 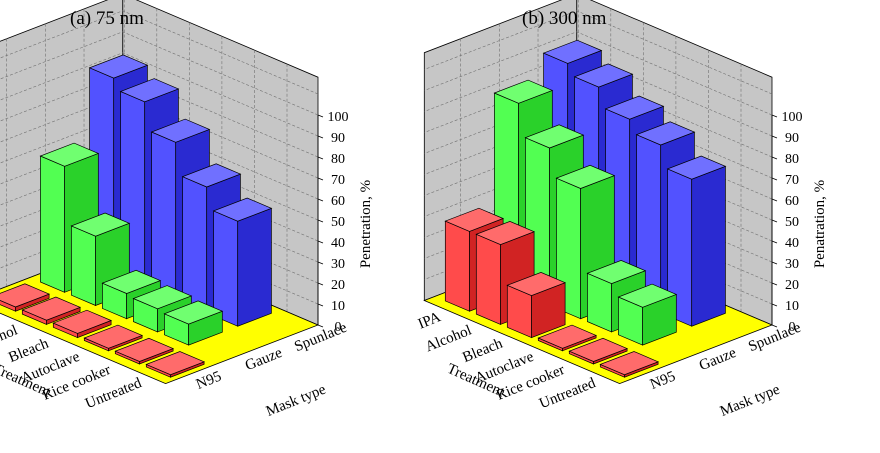 I want to click on z-tick-label: 100, so click(x=792, y=117).